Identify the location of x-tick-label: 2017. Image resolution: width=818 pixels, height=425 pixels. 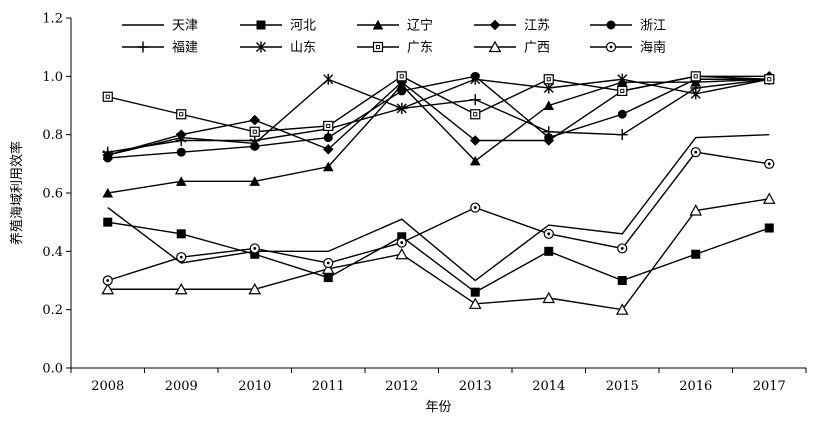
(769, 386).